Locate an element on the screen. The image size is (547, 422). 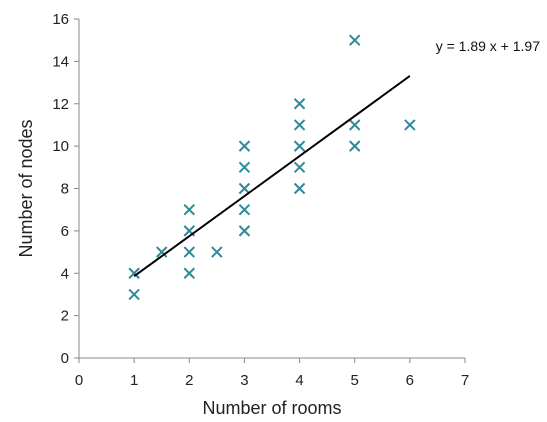
y-ticks: 0 2 4 6 8 10 12 14 16 is located at coordinates (65, 189).